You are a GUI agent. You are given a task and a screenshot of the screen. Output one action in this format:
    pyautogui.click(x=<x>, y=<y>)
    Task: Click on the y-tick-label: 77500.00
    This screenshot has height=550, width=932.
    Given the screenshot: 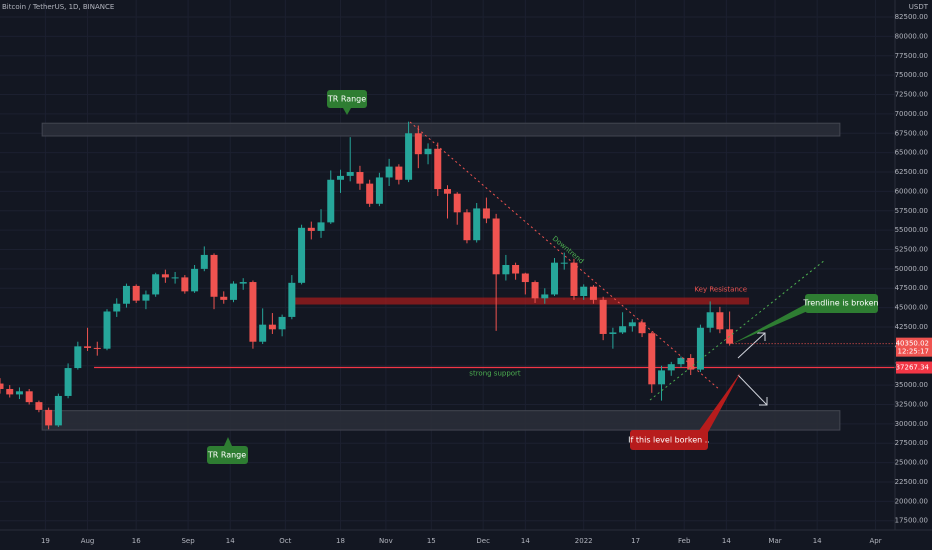 What is the action you would take?
    pyautogui.click(x=911, y=56)
    